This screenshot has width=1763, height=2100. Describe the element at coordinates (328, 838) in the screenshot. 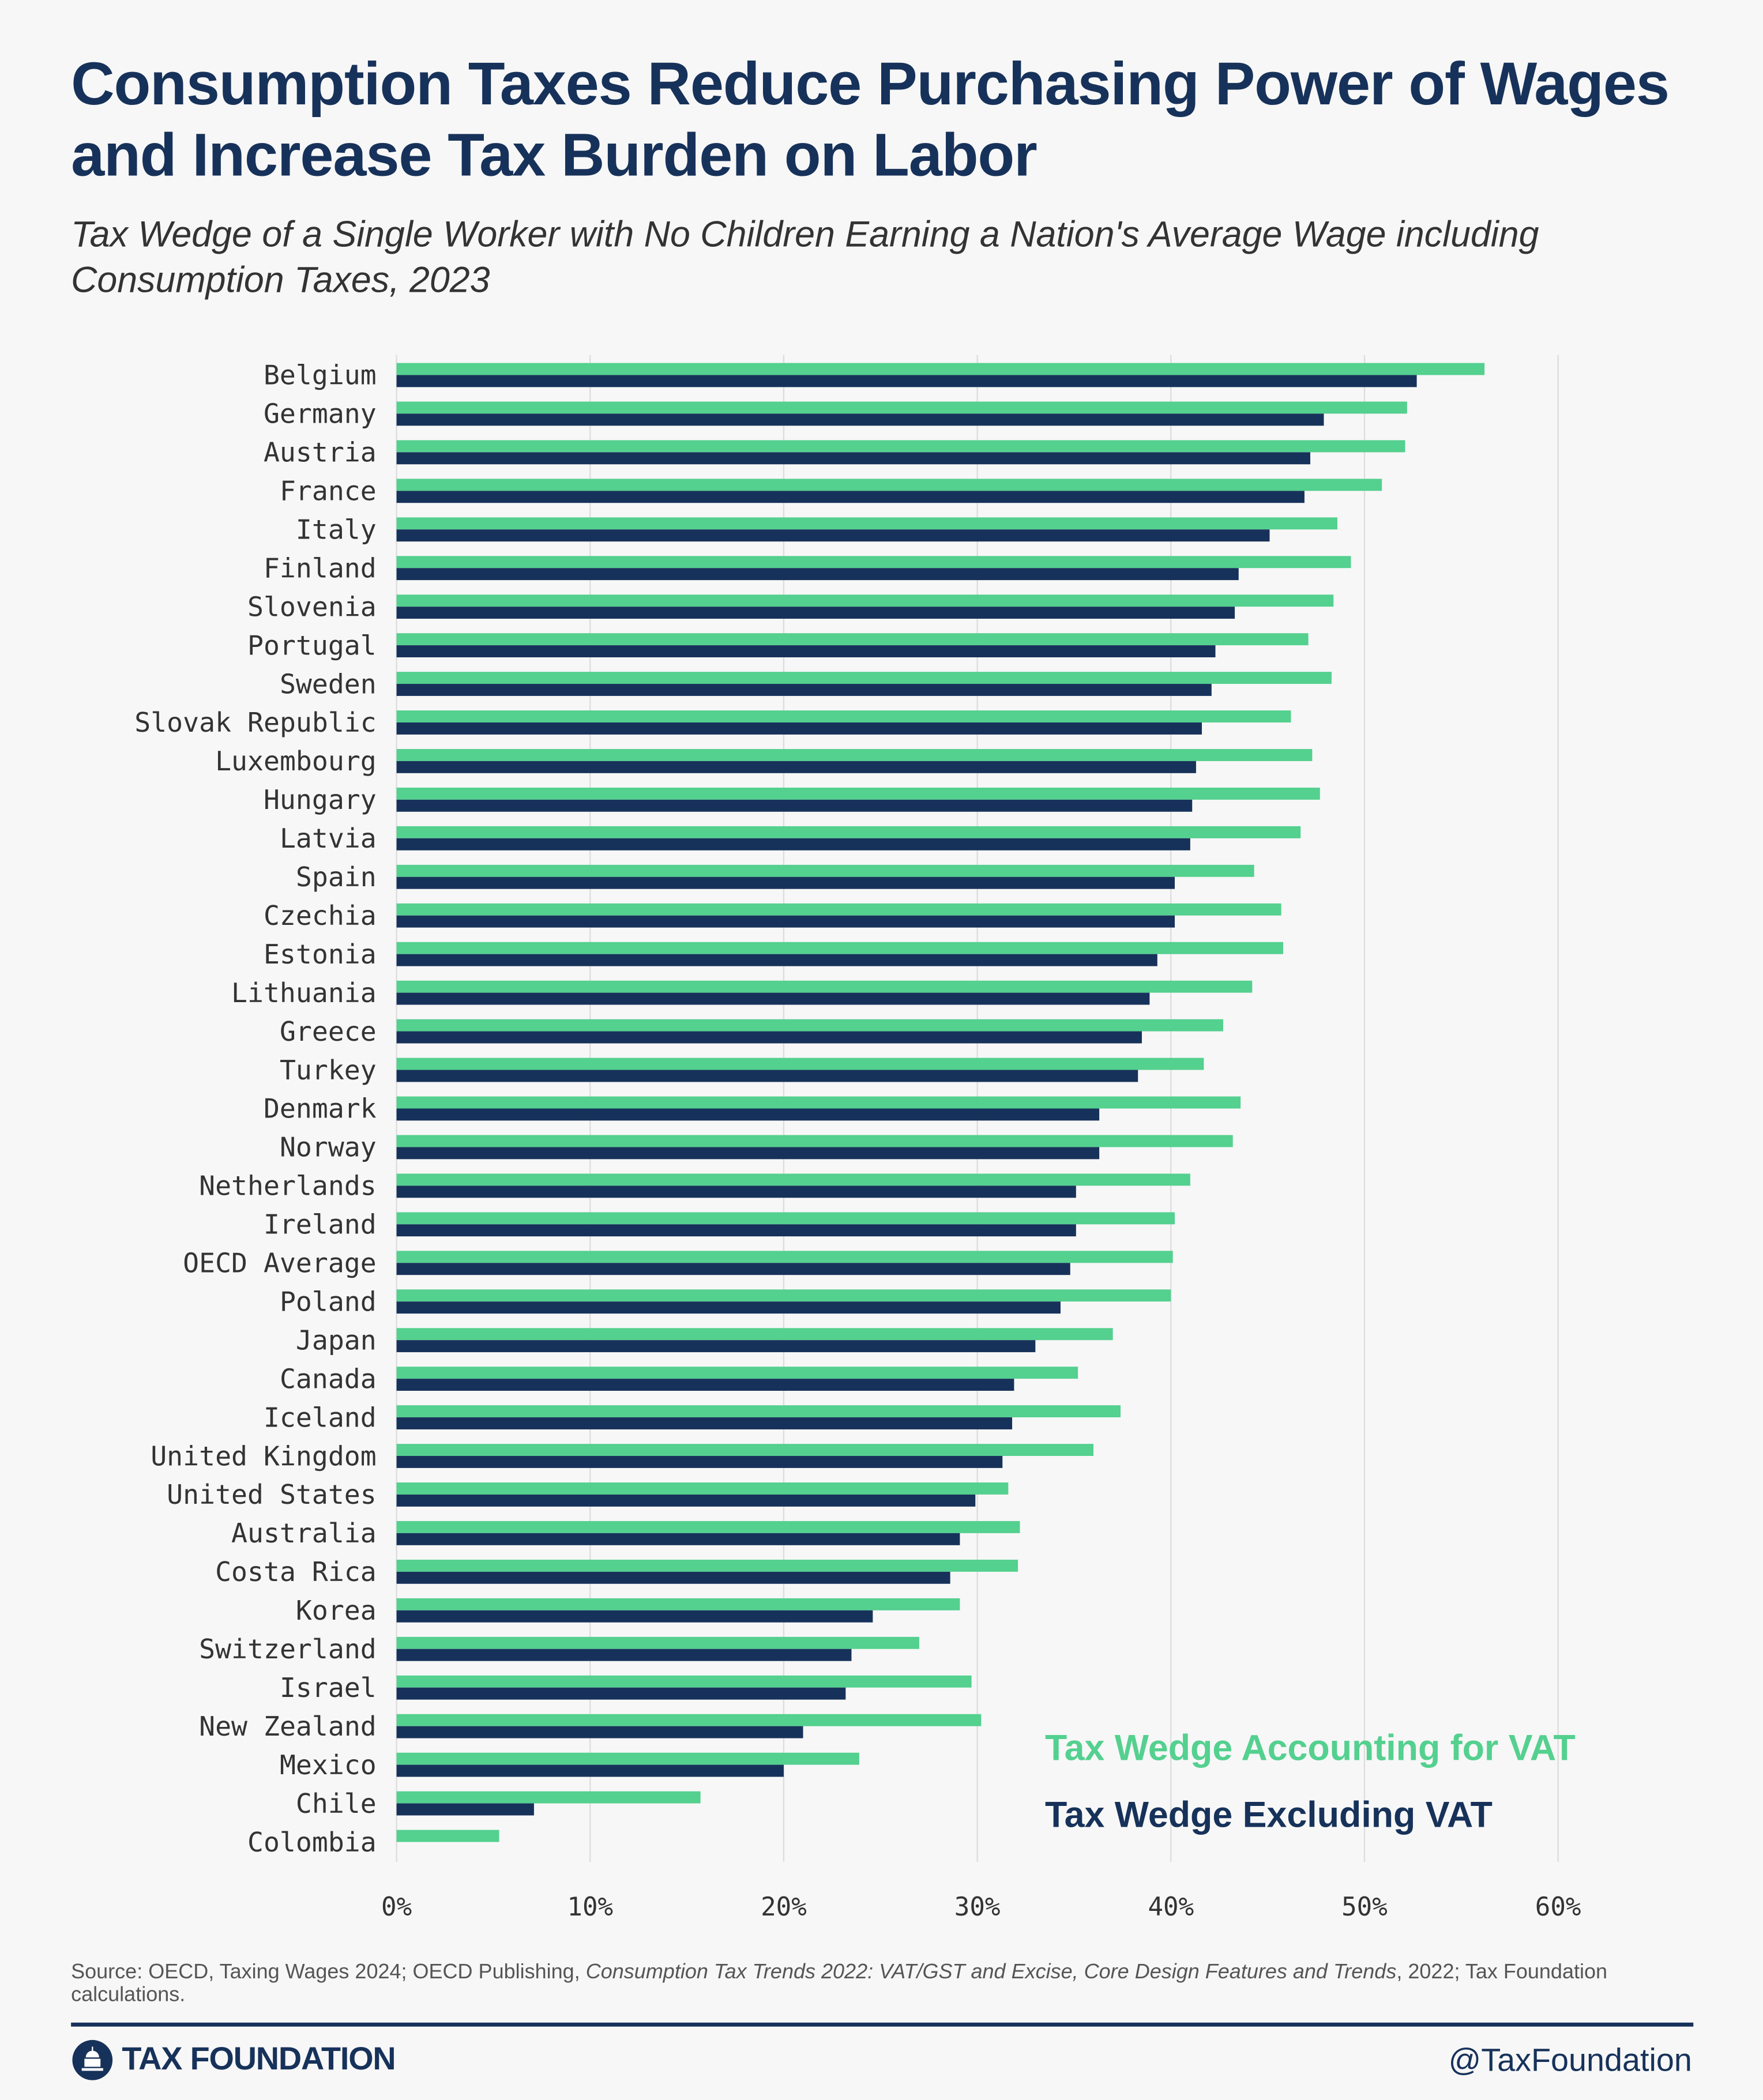

I see `category-label: Latvia` at that location.